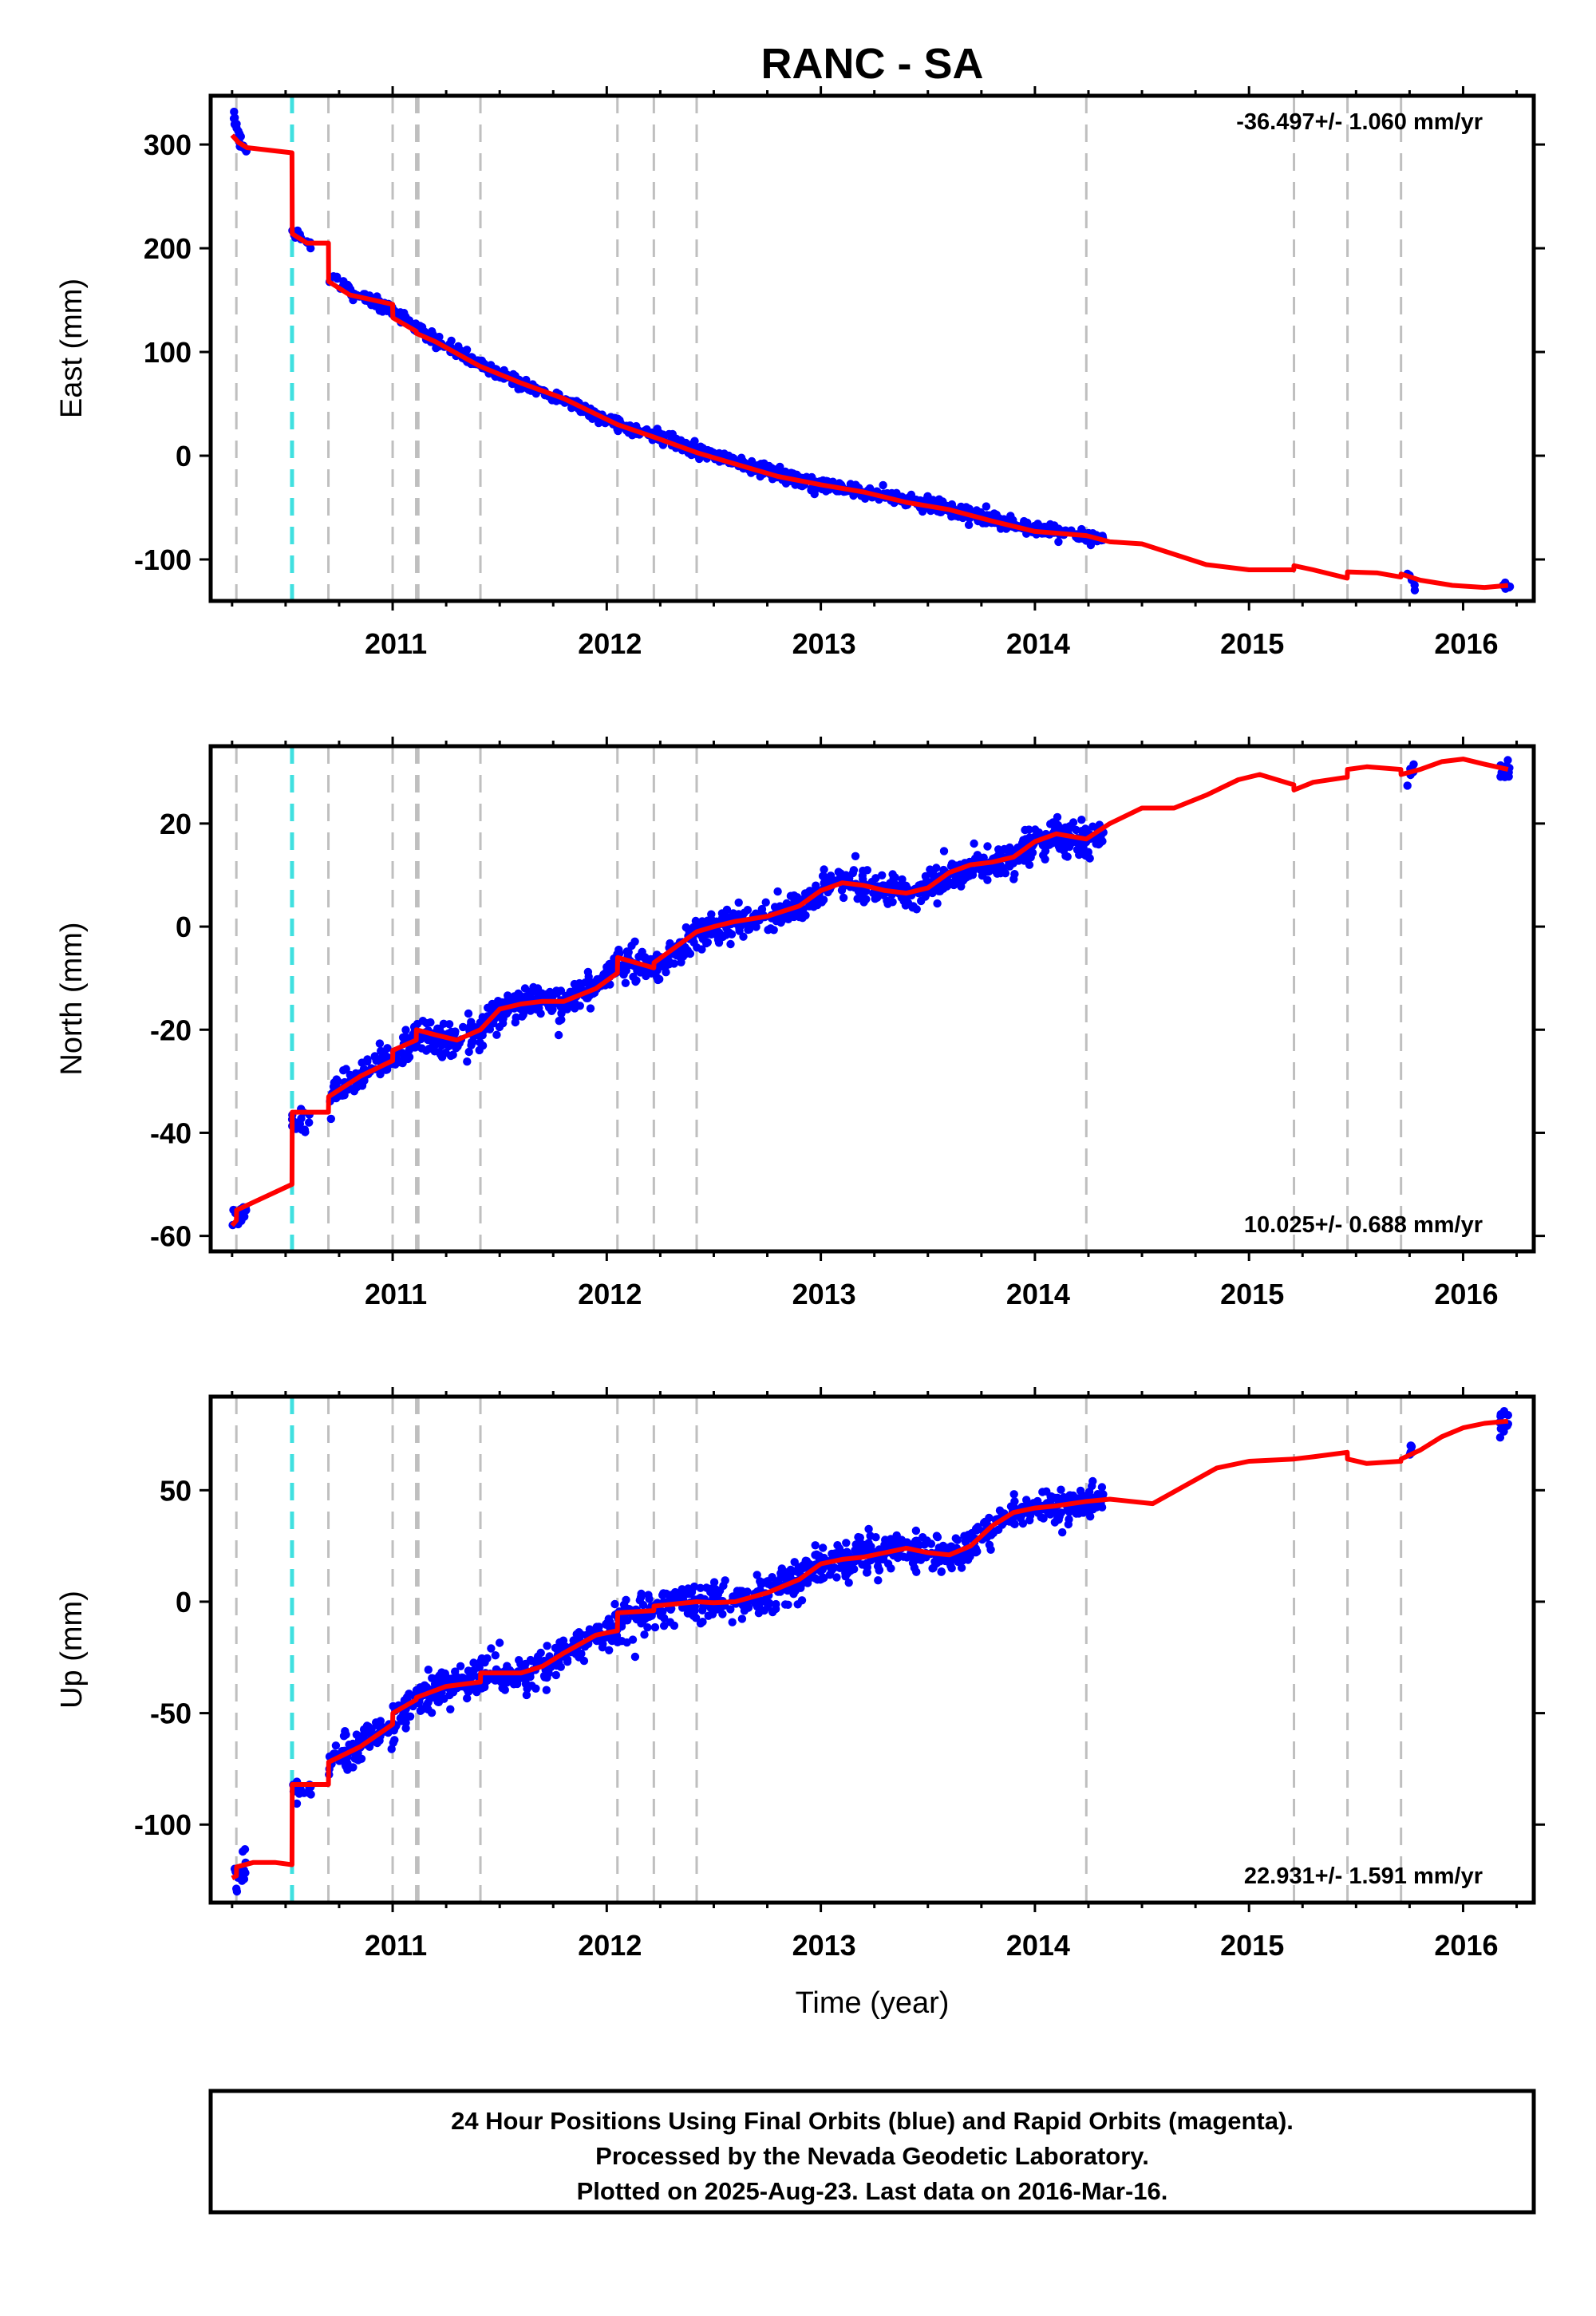 Image resolution: width=1596 pixels, height=2316 pixels. I want to click on up-x-tick-label: 2011, so click(396, 1945).